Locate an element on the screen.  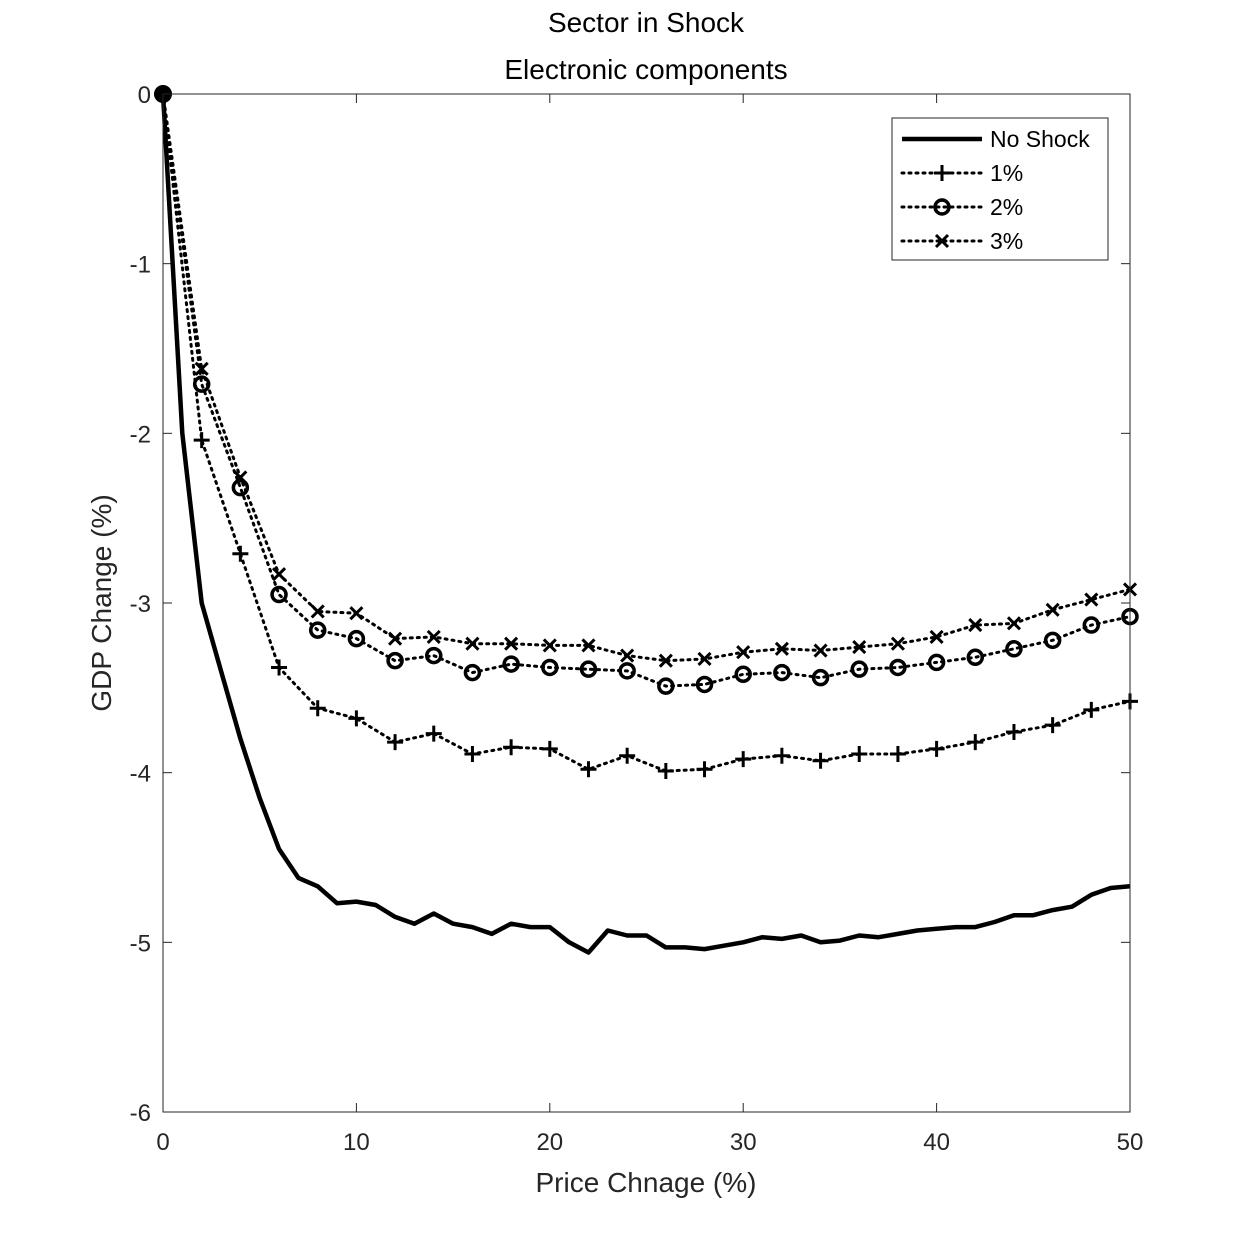
legend: No Shock 1% 2% 3% is located at coordinates (1000, 189).